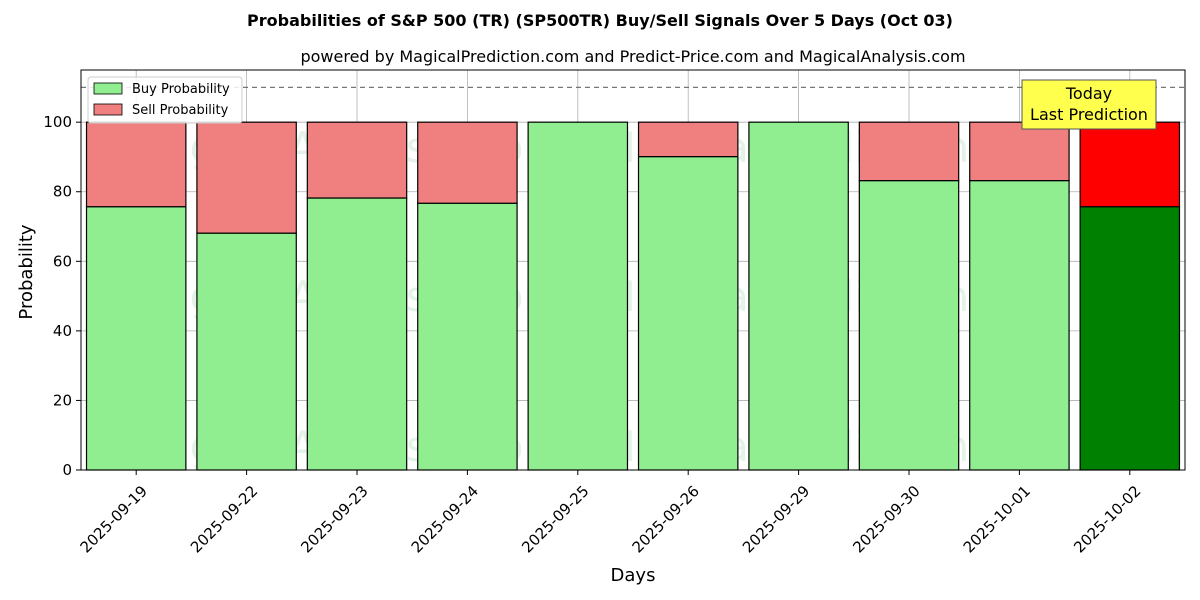  I want to click on x-tick-label: 2025-10-02, so click(1107, 519).